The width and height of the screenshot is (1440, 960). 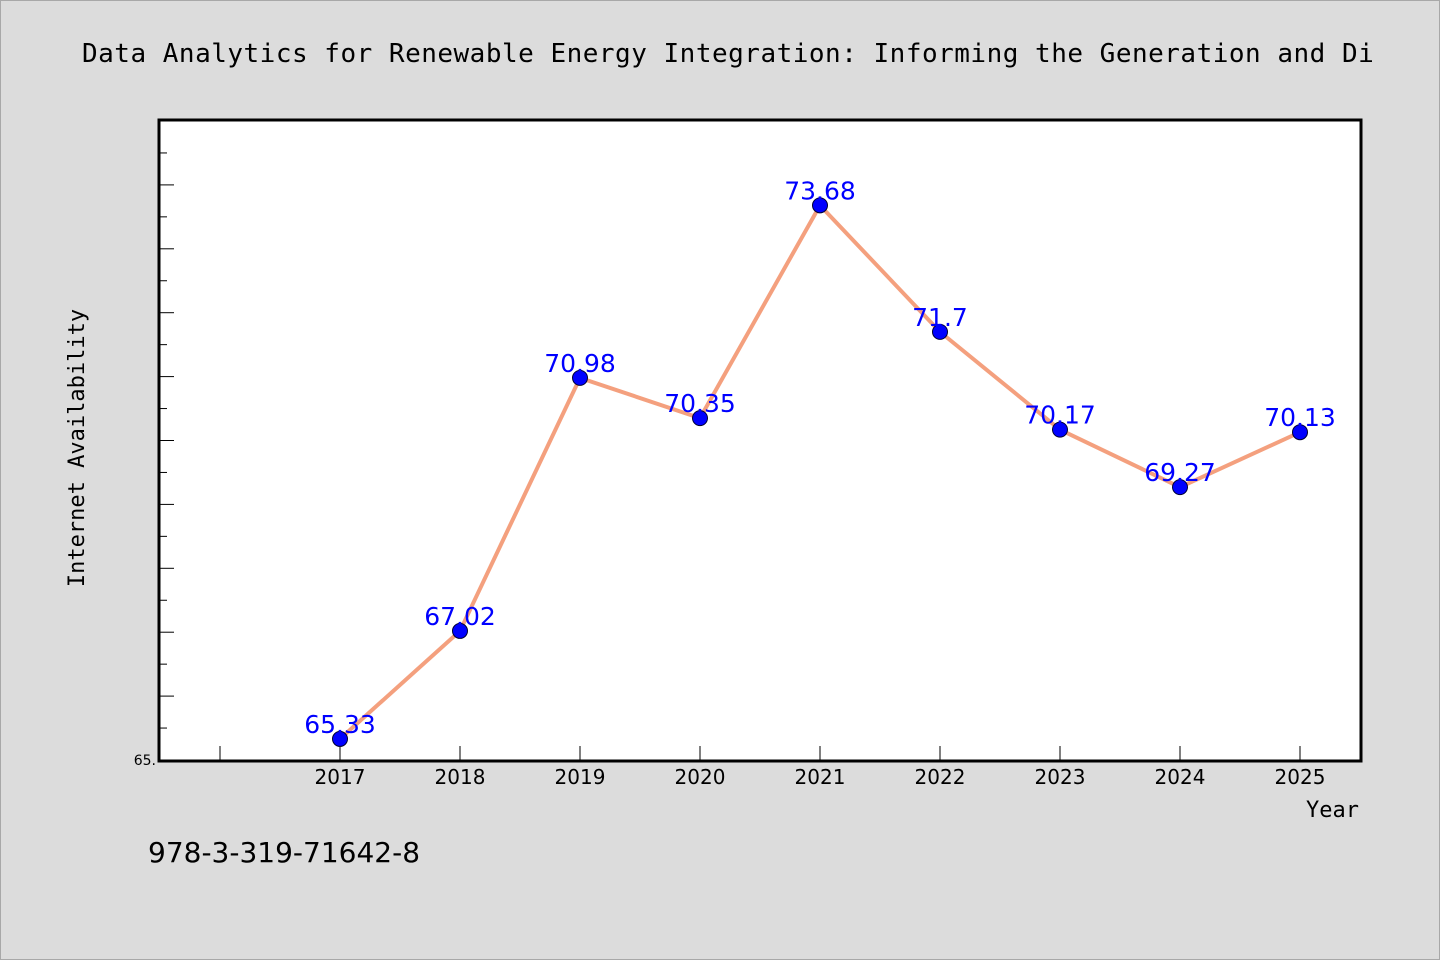 I want to click on data-label: 65.33, so click(x=340, y=724).